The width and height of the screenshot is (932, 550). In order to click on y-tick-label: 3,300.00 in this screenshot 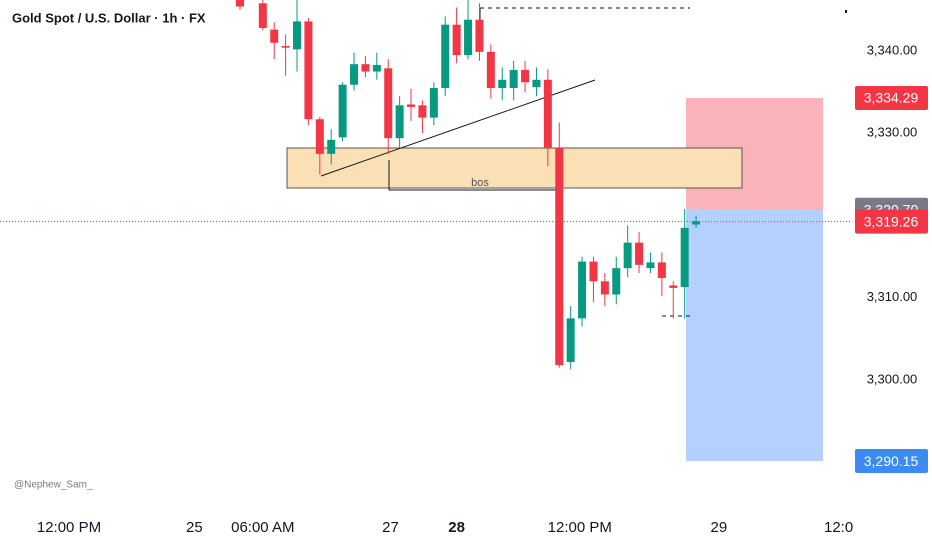, I will do `click(892, 378)`.